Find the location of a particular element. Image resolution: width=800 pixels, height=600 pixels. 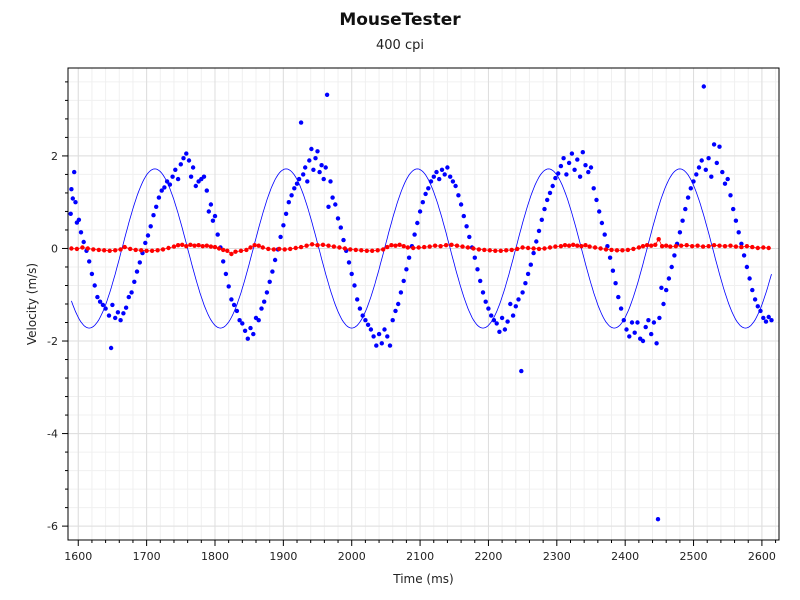

x-tick-label: 2300 is located at coordinates (557, 556).